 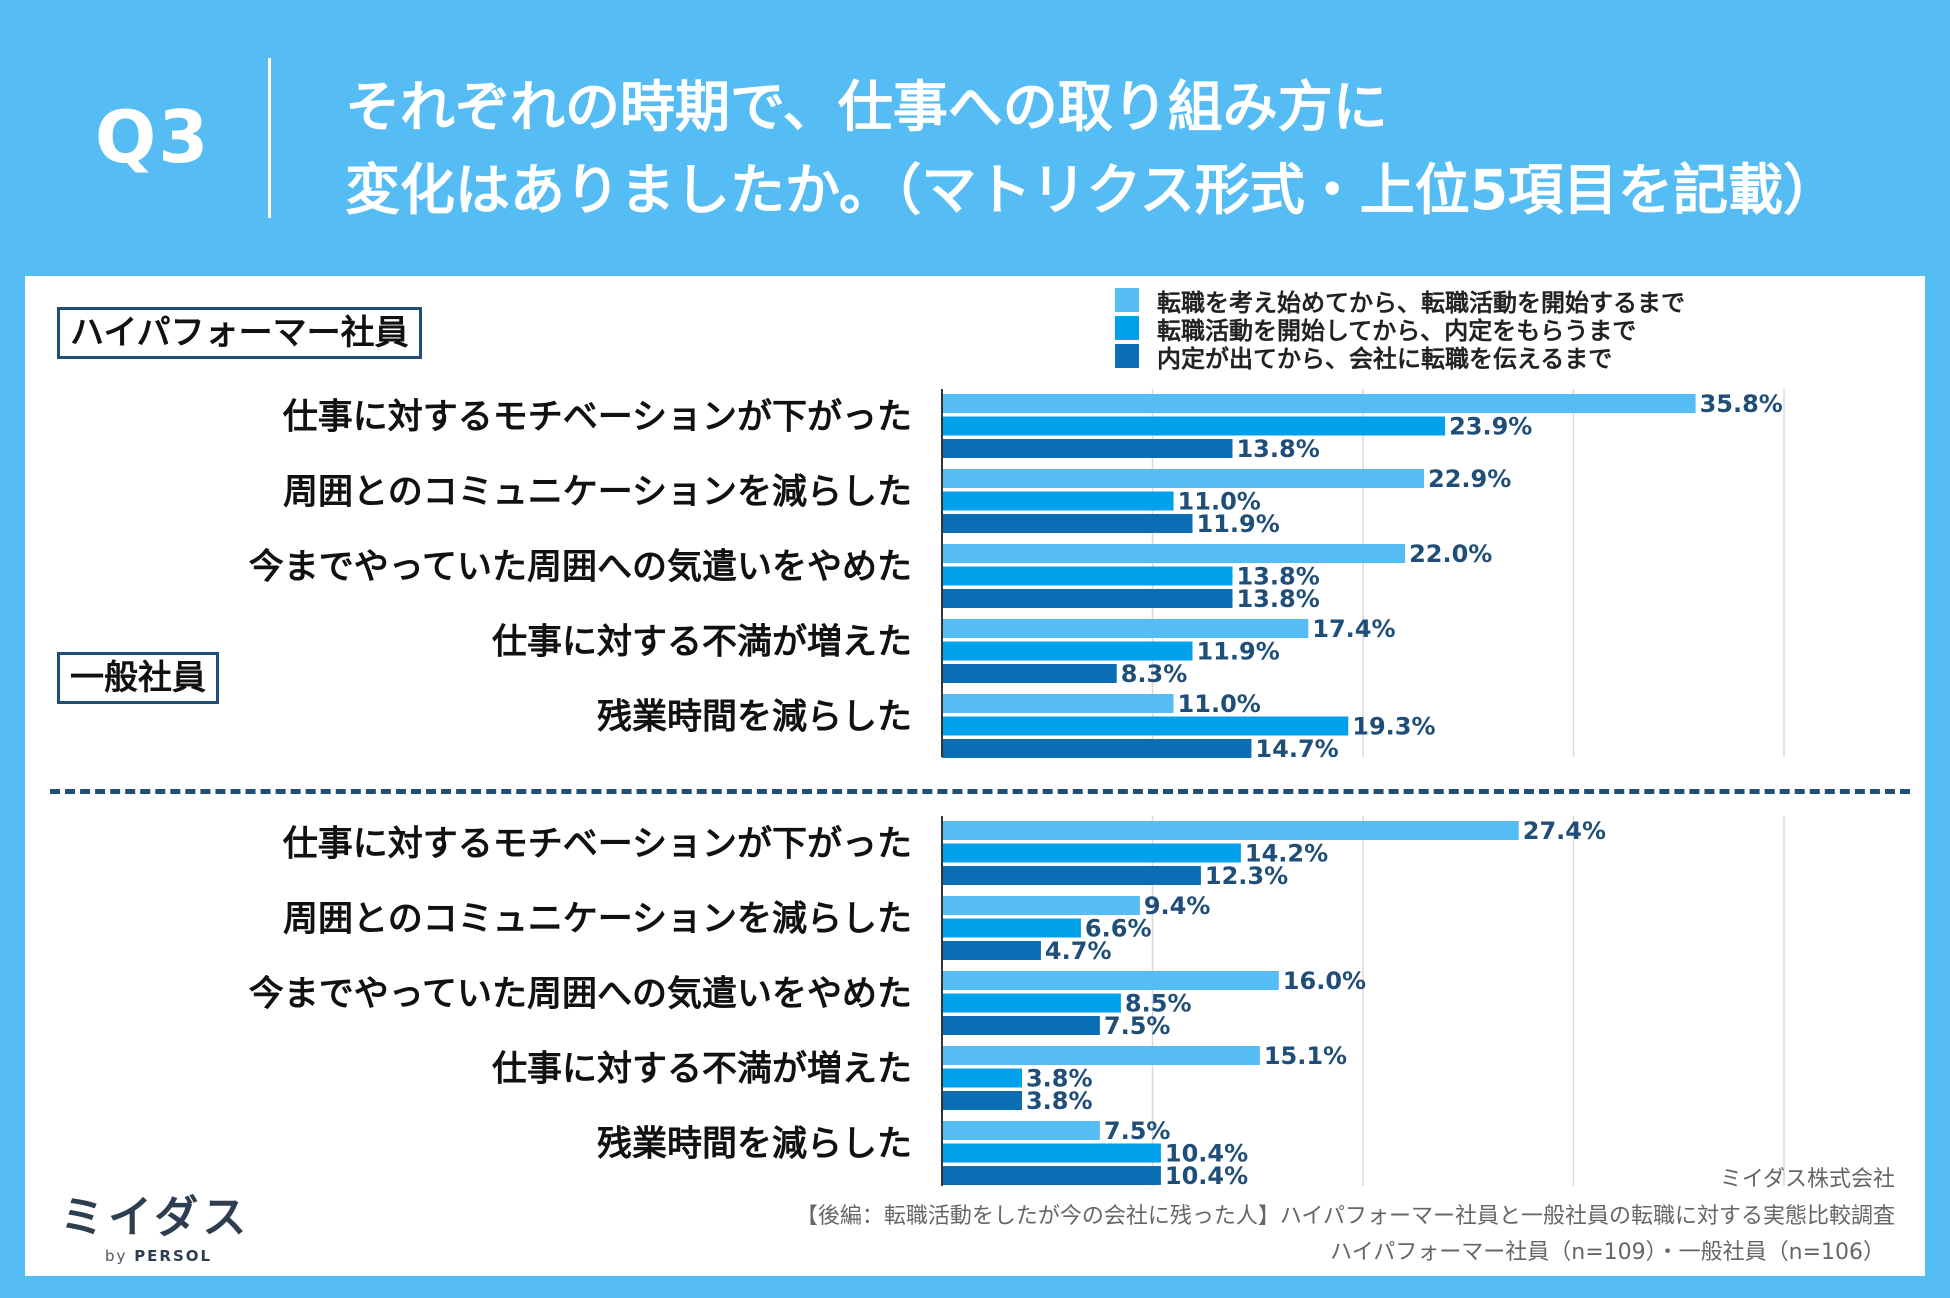 What do you see at coordinates (1246, 876) in the screenshot?
I see `data-label: 12.3%` at bounding box center [1246, 876].